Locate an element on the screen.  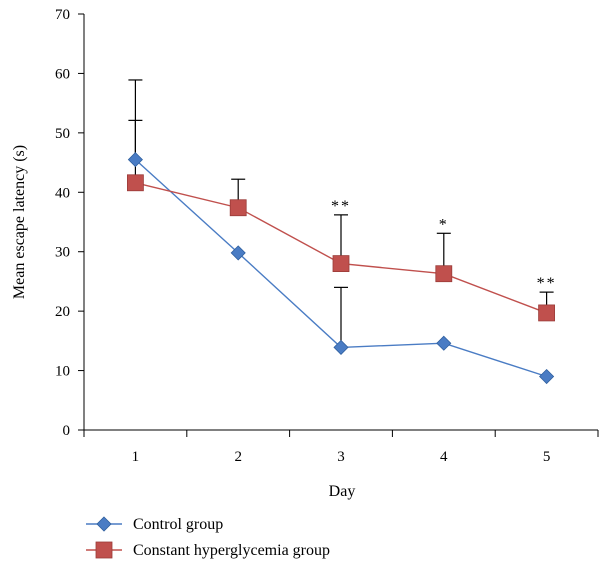
y-tick-label: 30 is located at coordinates (62, 253).